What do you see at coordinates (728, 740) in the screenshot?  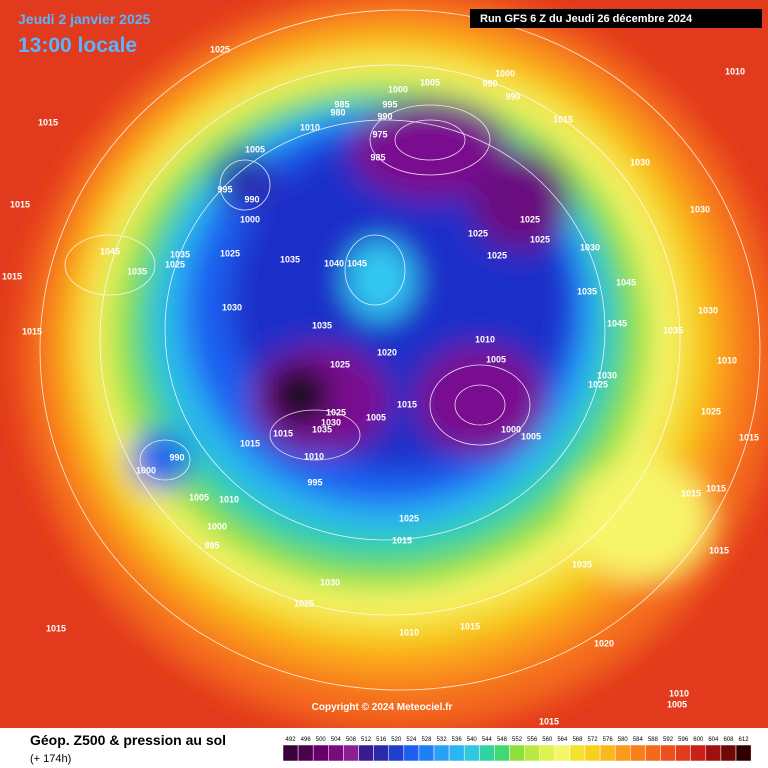 I see `scale-label: 608` at bounding box center [728, 740].